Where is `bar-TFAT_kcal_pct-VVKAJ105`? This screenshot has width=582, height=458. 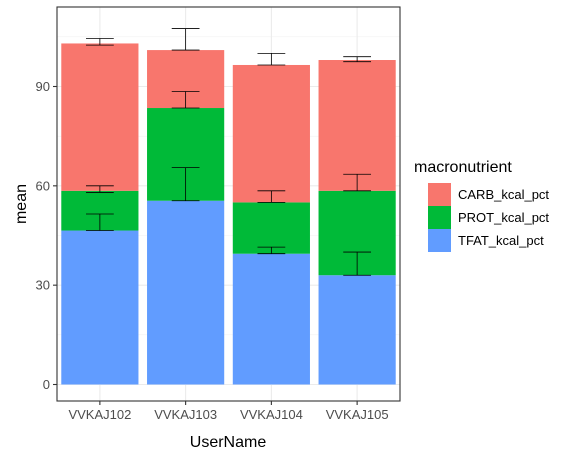
bar-TFAT_kcal_pct-VVKAJ105 is located at coordinates (357, 330).